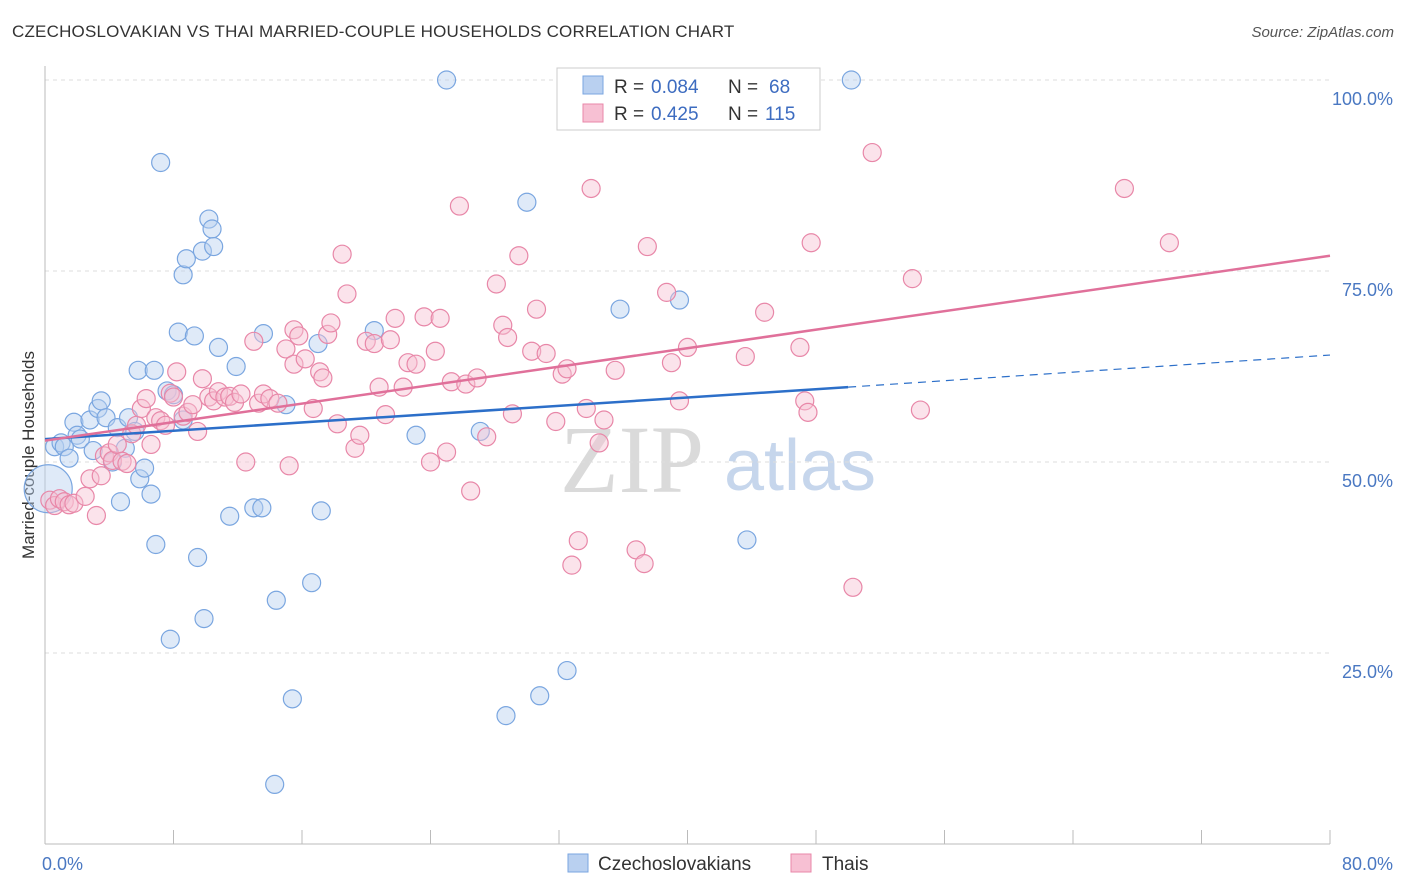 This screenshot has height=892, width=1406. What do you see at coordinates (801, 863) in the screenshot?
I see `bottom-legend-swatch-thai` at bounding box center [801, 863].